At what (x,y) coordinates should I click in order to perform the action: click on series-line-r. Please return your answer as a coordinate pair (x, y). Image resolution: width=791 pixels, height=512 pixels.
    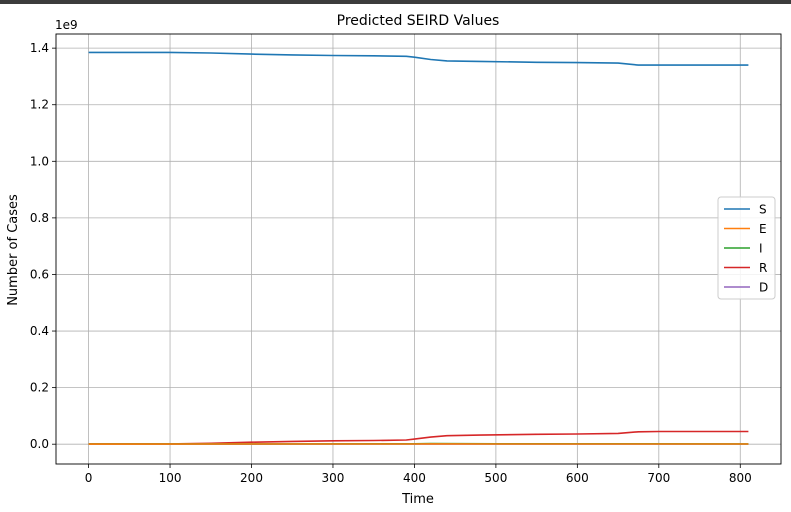
    Looking at the image, I should click on (418, 437).